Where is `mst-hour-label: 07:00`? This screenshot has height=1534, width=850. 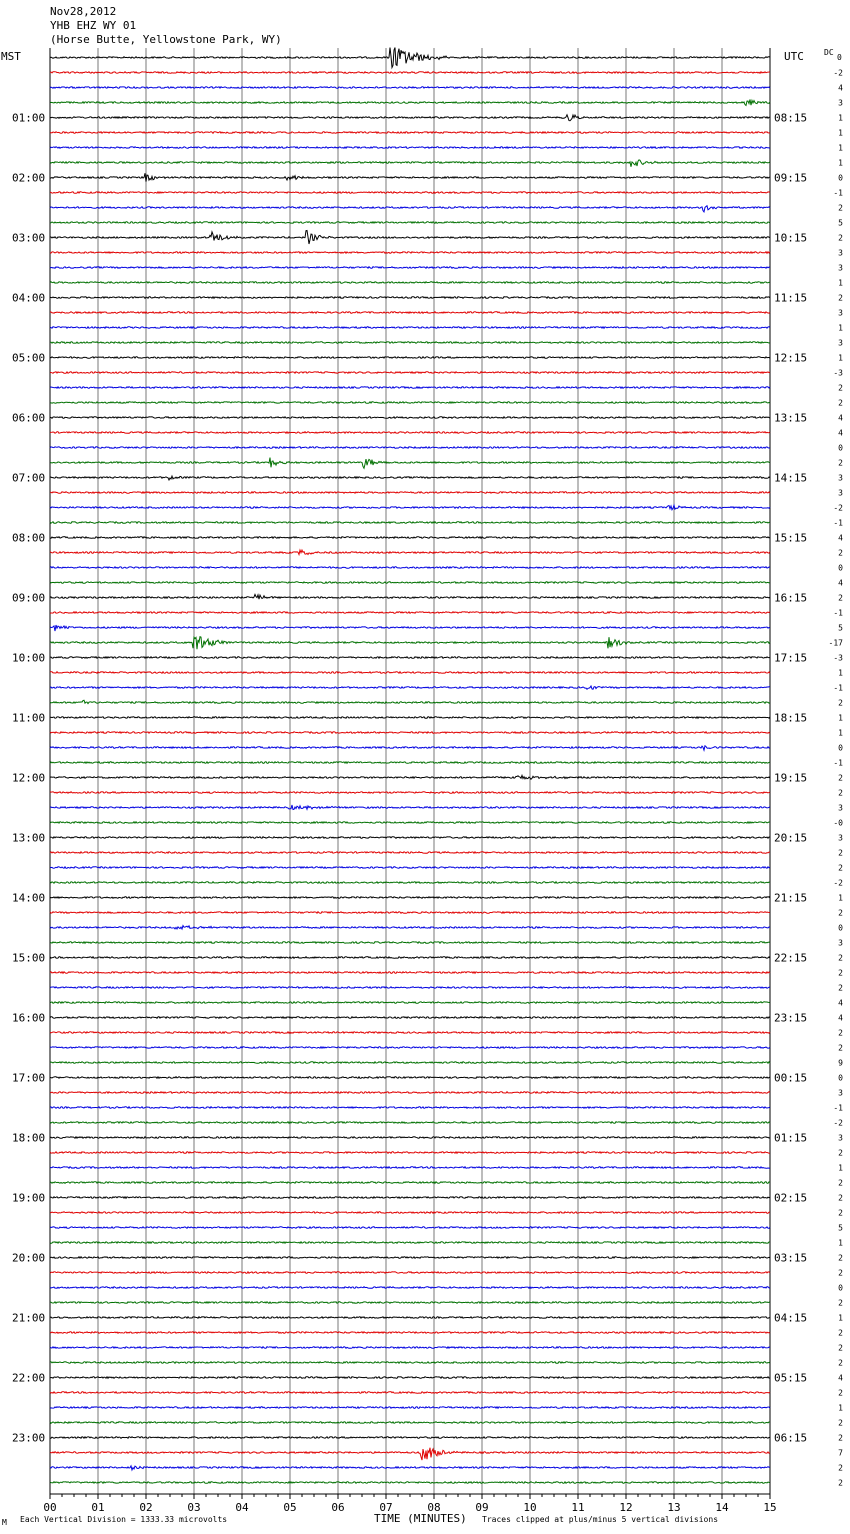 mst-hour-label: 07:00 is located at coordinates (28, 478).